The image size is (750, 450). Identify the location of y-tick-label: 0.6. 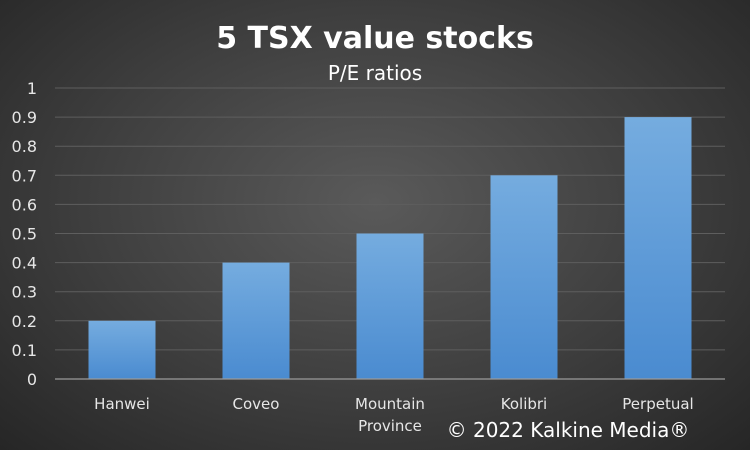
(24, 204).